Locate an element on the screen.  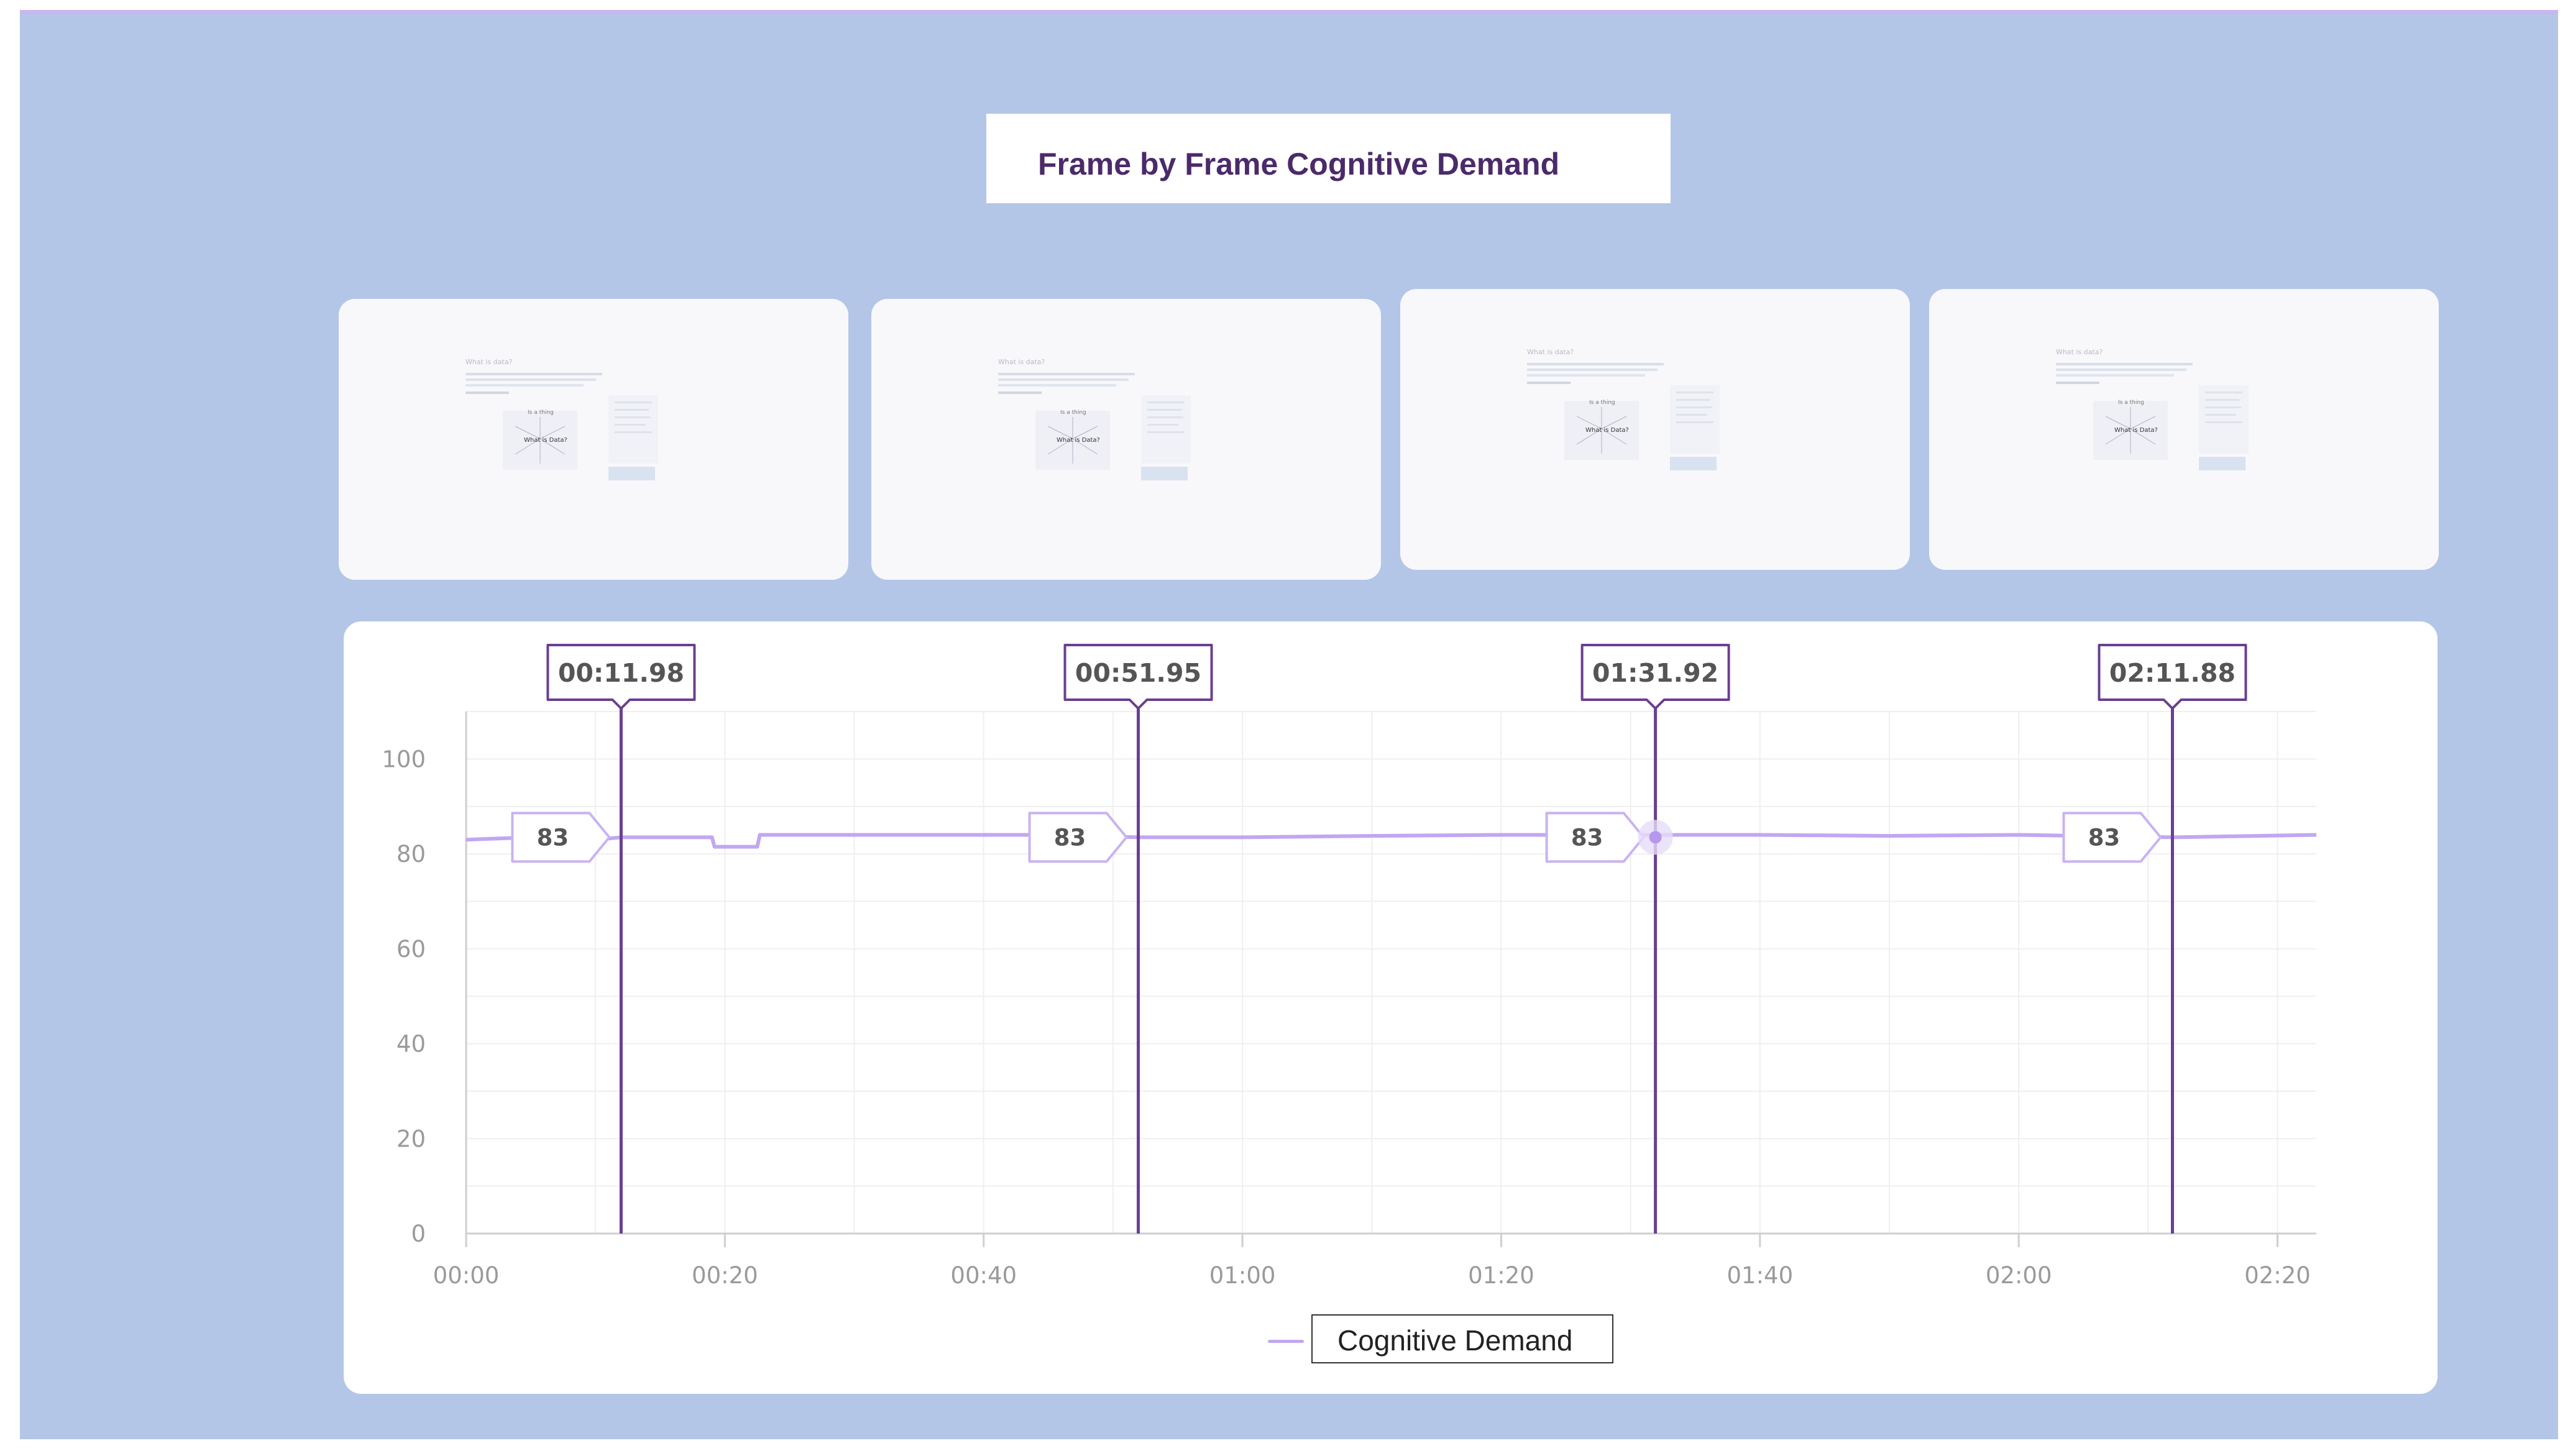
y-tick-label: 80 is located at coordinates (412, 854).